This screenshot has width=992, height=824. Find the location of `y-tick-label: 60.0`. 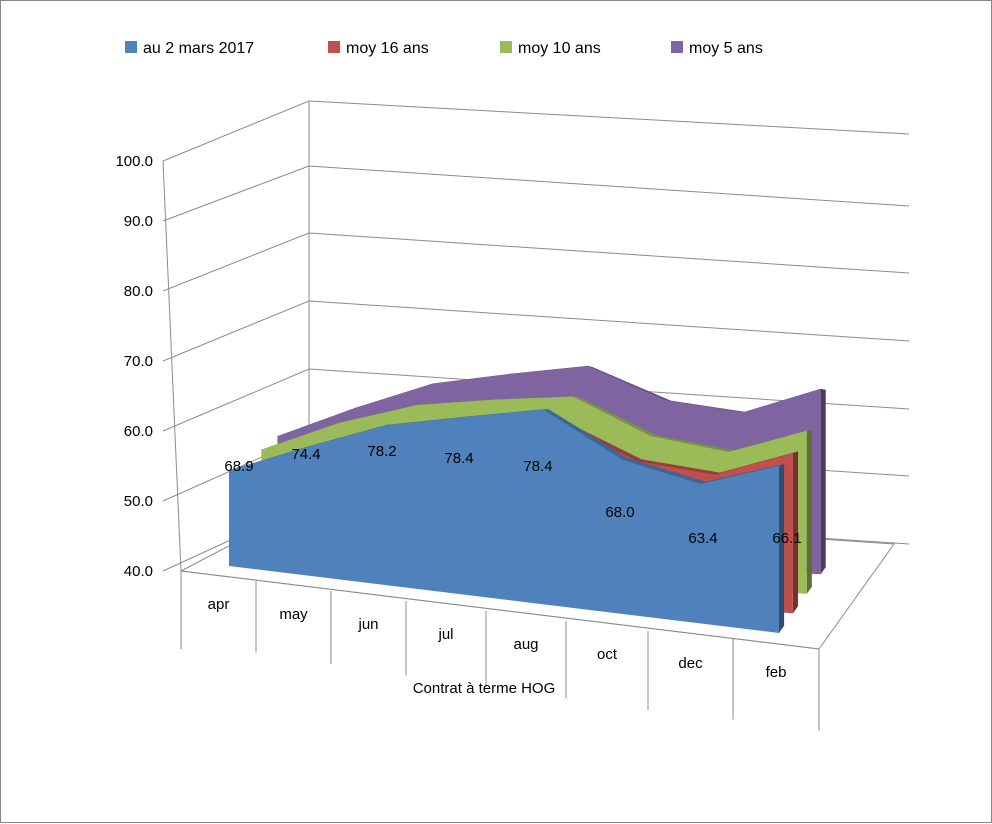

y-tick-label: 60.0 is located at coordinates (138, 431).